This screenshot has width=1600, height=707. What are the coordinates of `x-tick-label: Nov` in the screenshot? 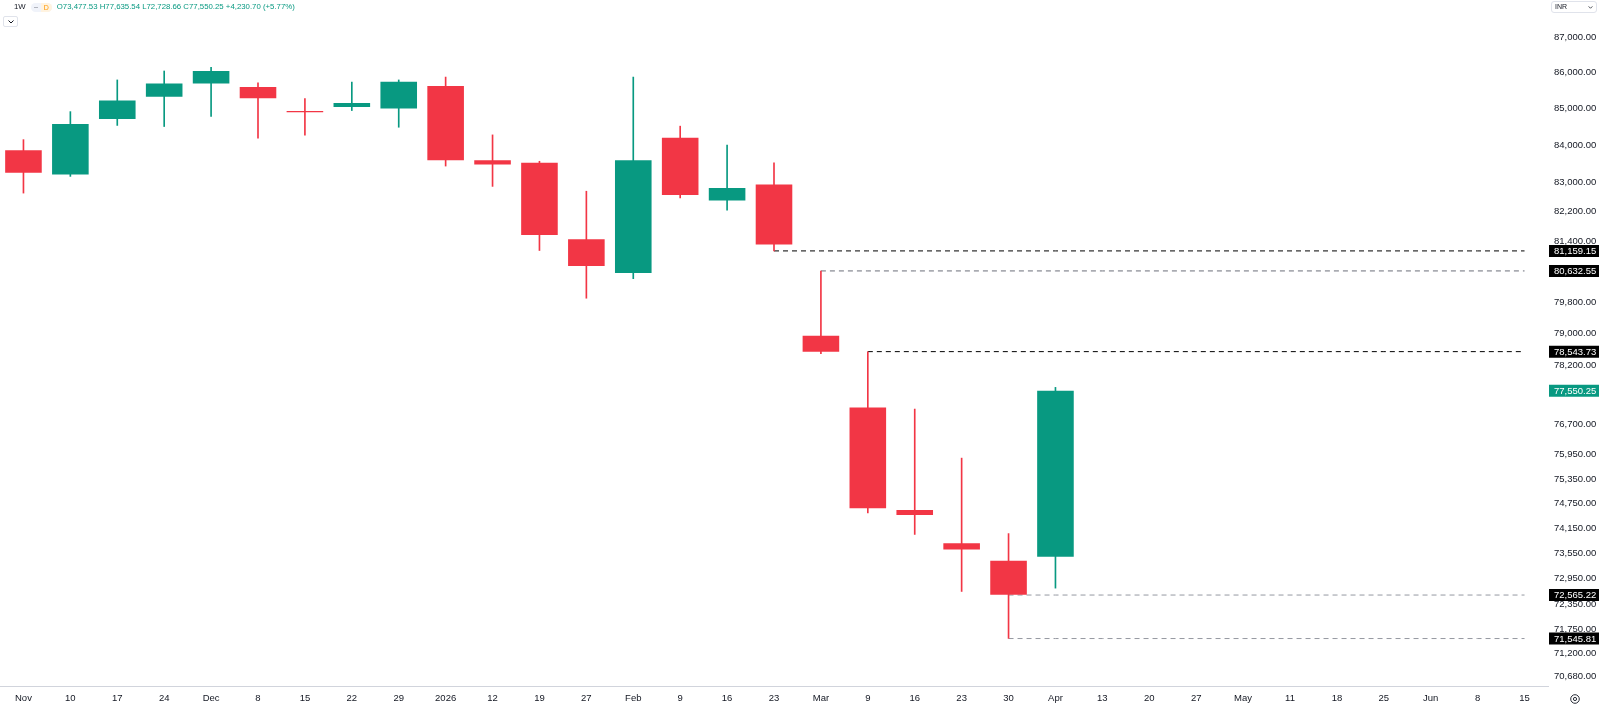 It's located at (24, 698).